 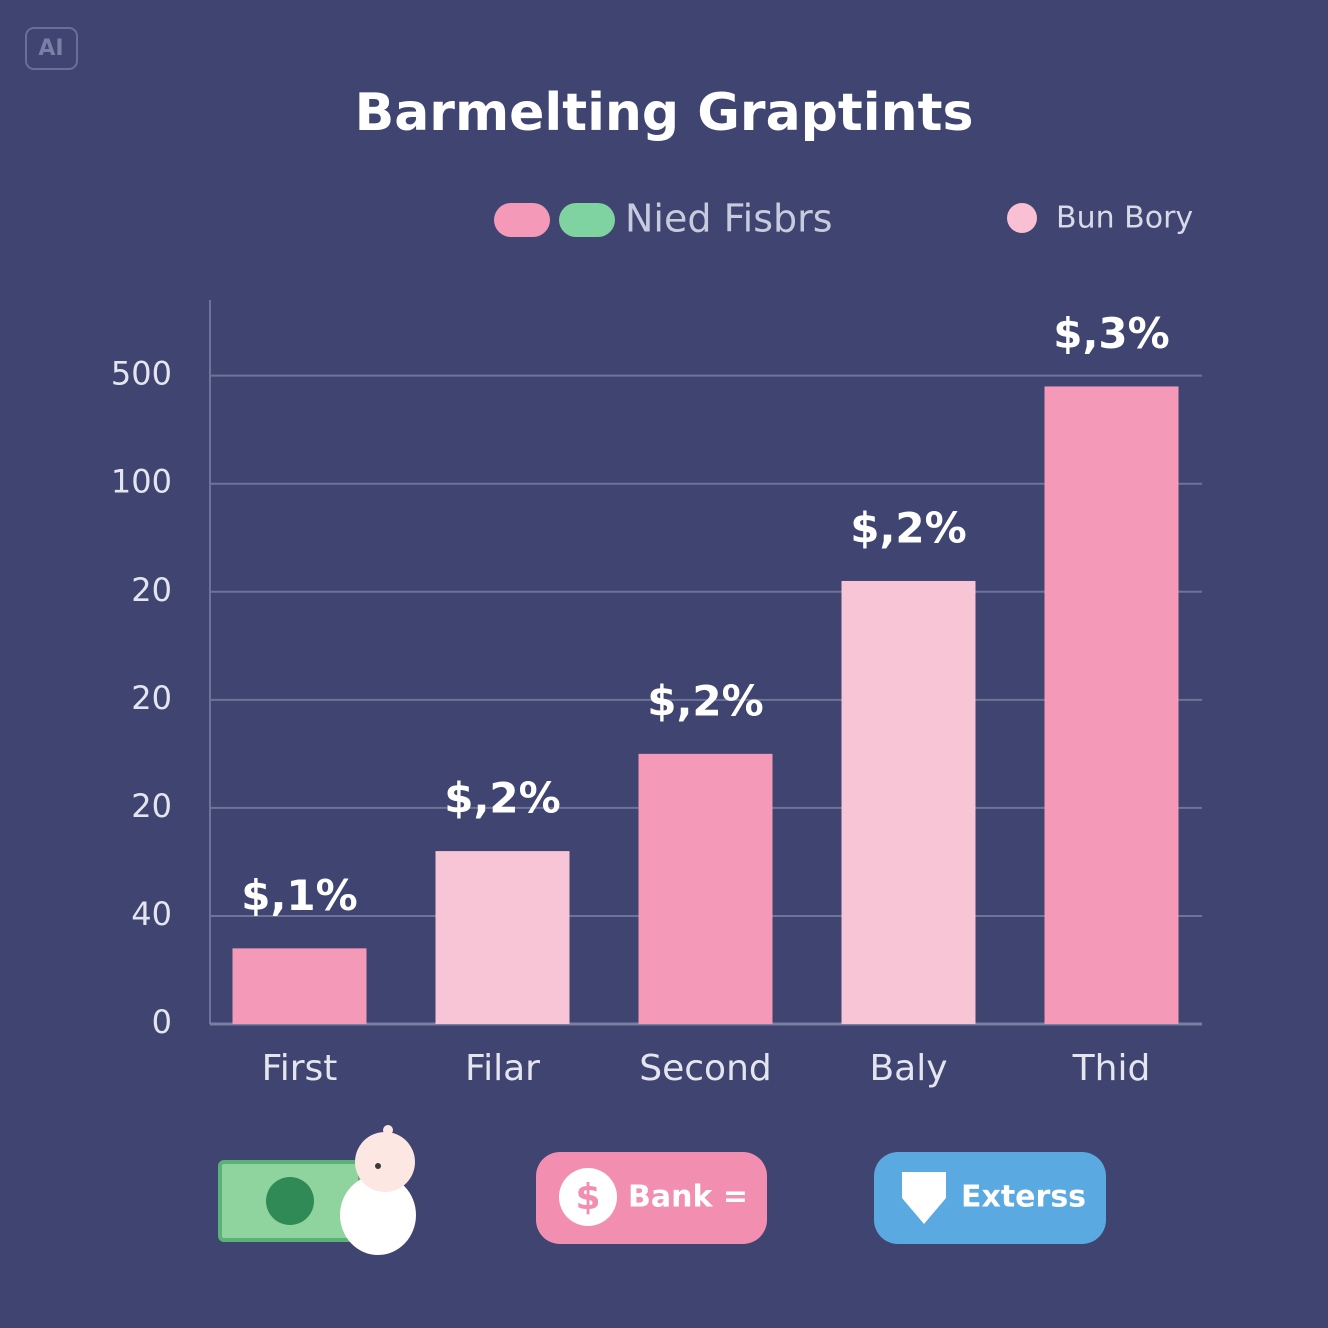 I want to click on legend-label: Bun Bory, so click(x=1124, y=218).